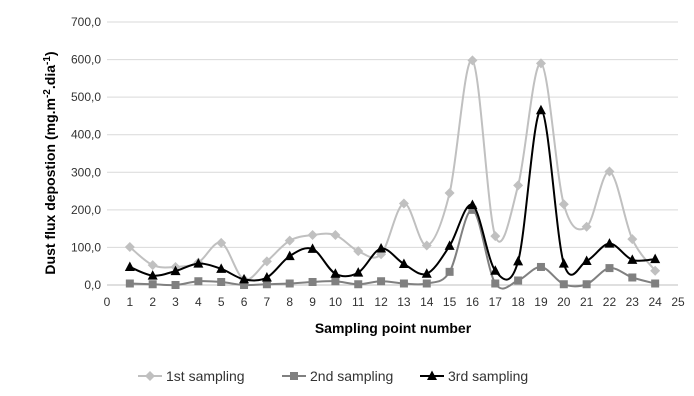  I want to click on x-tick-label: 19, so click(541, 302).